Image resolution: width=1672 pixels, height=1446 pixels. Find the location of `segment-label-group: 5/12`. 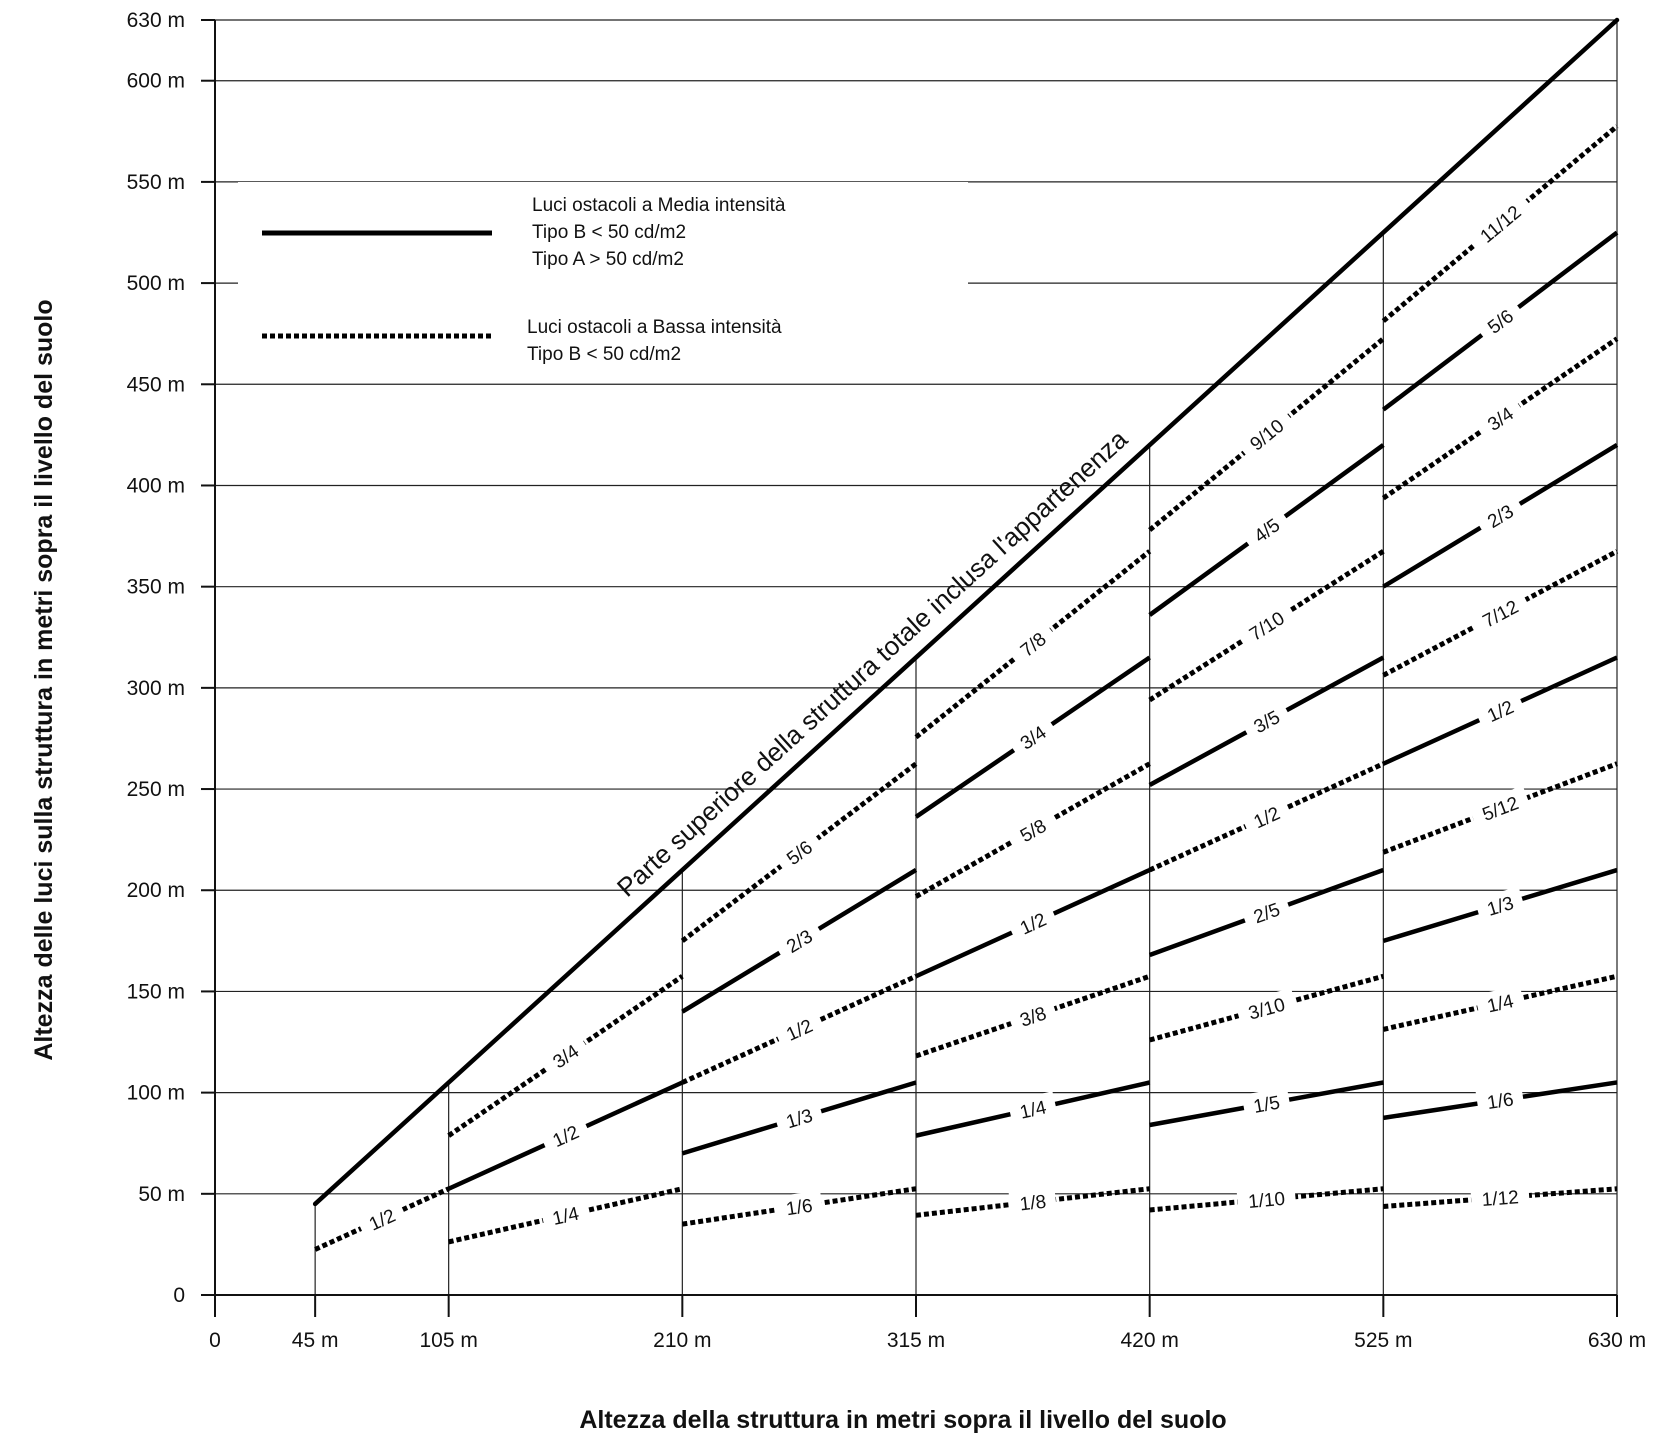

segment-label-group: 5/12 is located at coordinates (1500, 808).